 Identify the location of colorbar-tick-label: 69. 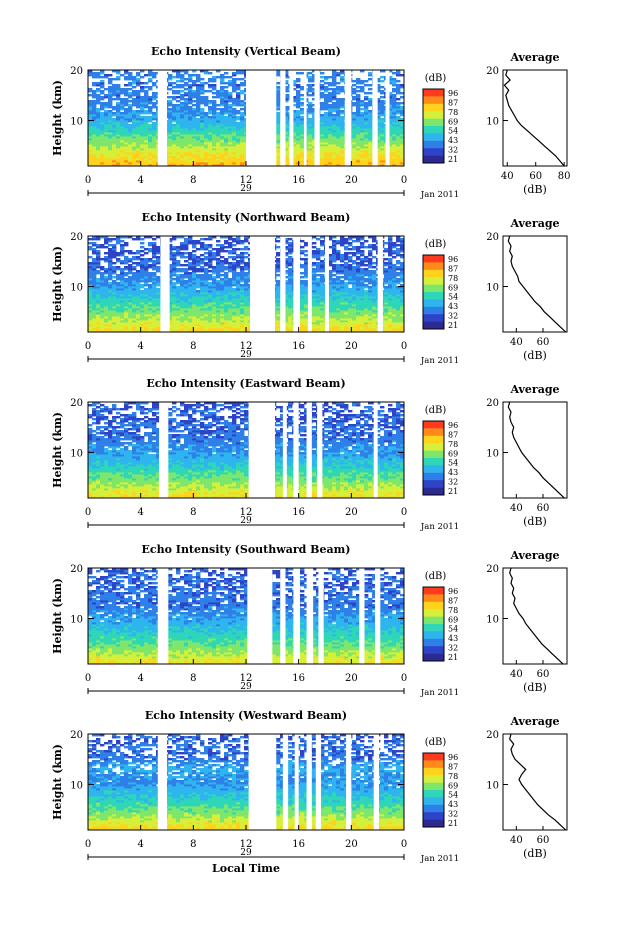
(453, 121).